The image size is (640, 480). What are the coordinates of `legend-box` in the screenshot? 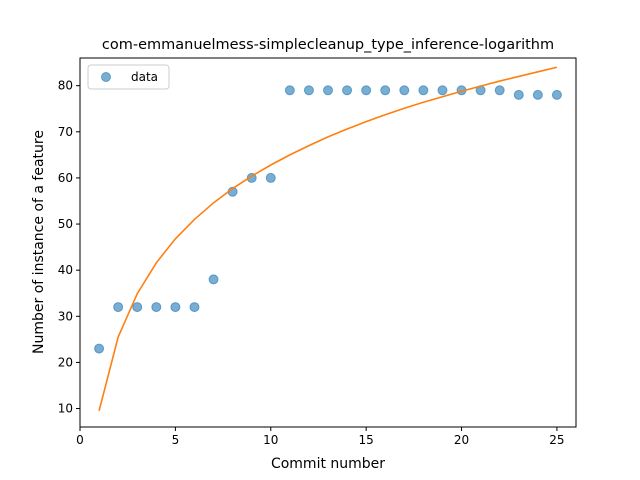 It's located at (128, 77).